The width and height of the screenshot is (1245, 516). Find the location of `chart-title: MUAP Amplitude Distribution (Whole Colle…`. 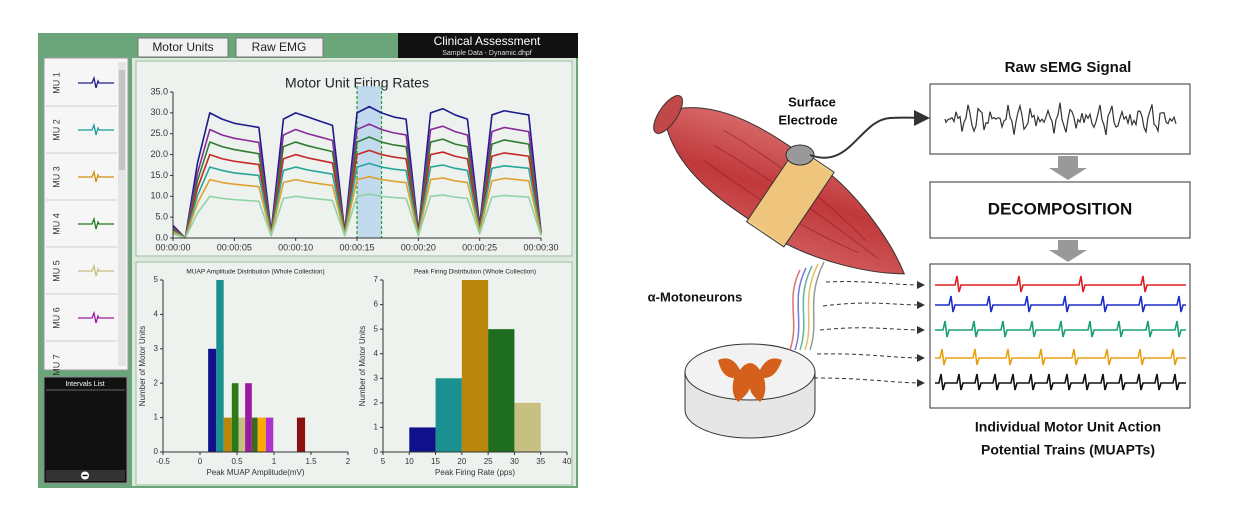

chart-title: MUAP Amplitude Distribution (Whole Colle… is located at coordinates (255, 272).